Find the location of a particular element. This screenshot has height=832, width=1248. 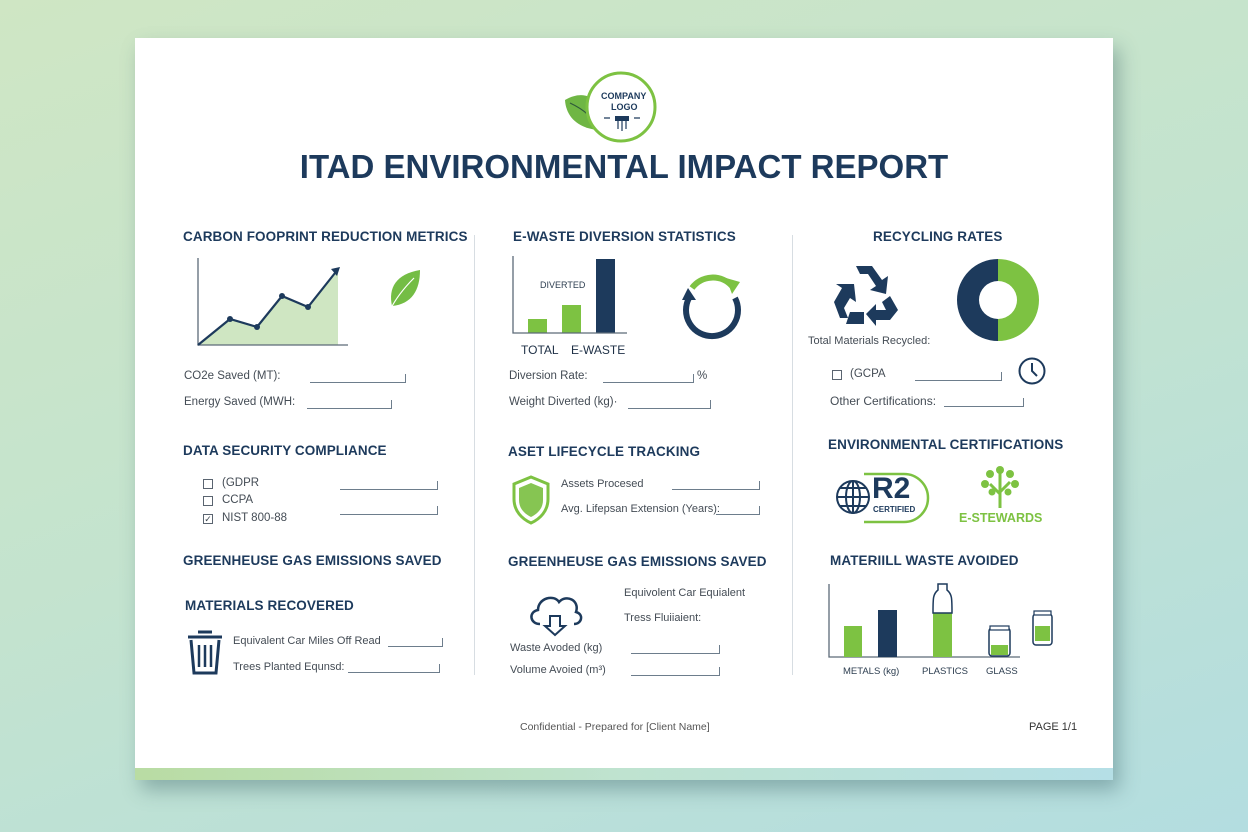

r2-certified-badge is located at coordinates (883, 498).